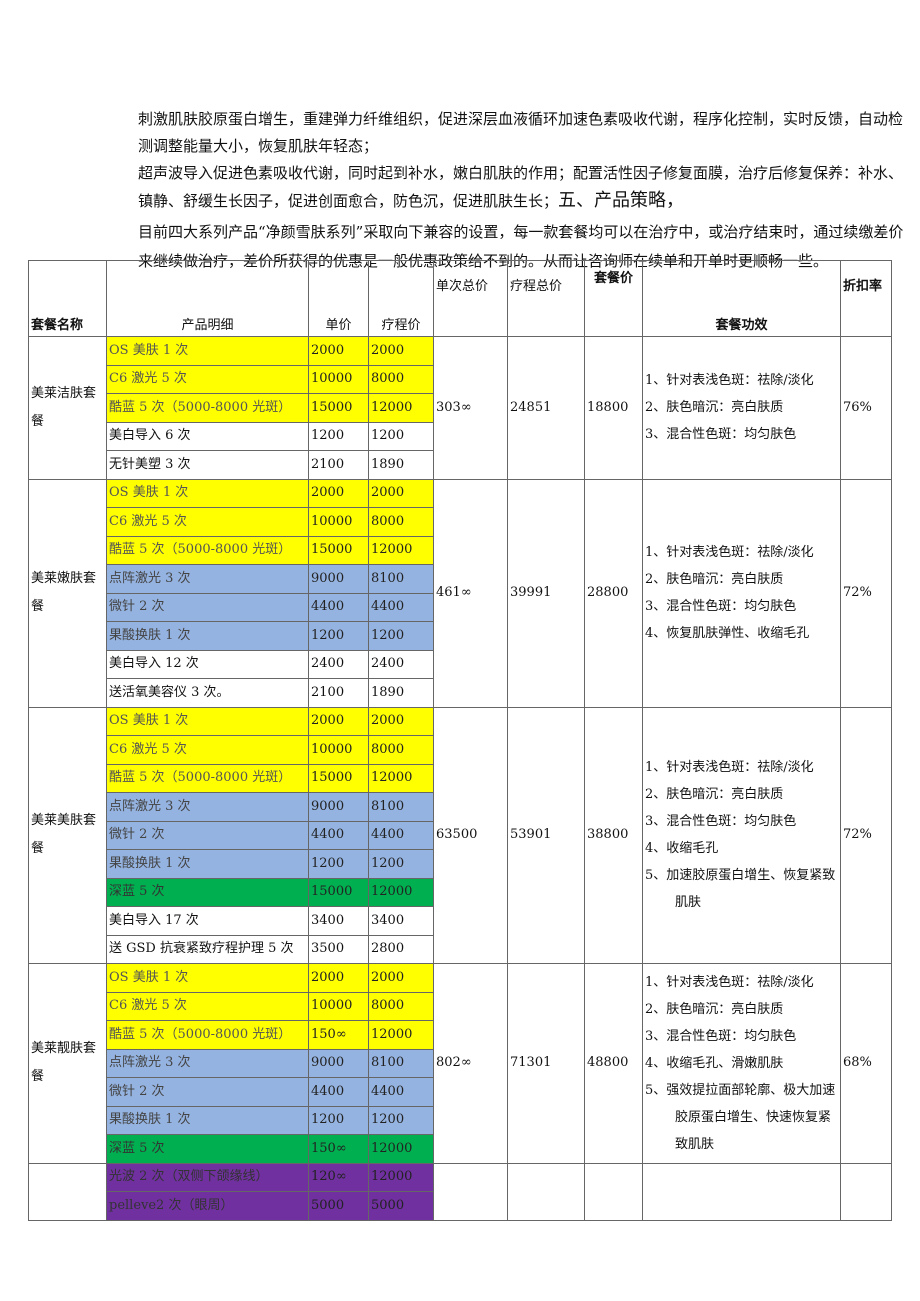 The width and height of the screenshot is (920, 1301). Describe the element at coordinates (67, 1063) in the screenshot. I see `package-name: 美莱靓肤套餐` at that location.